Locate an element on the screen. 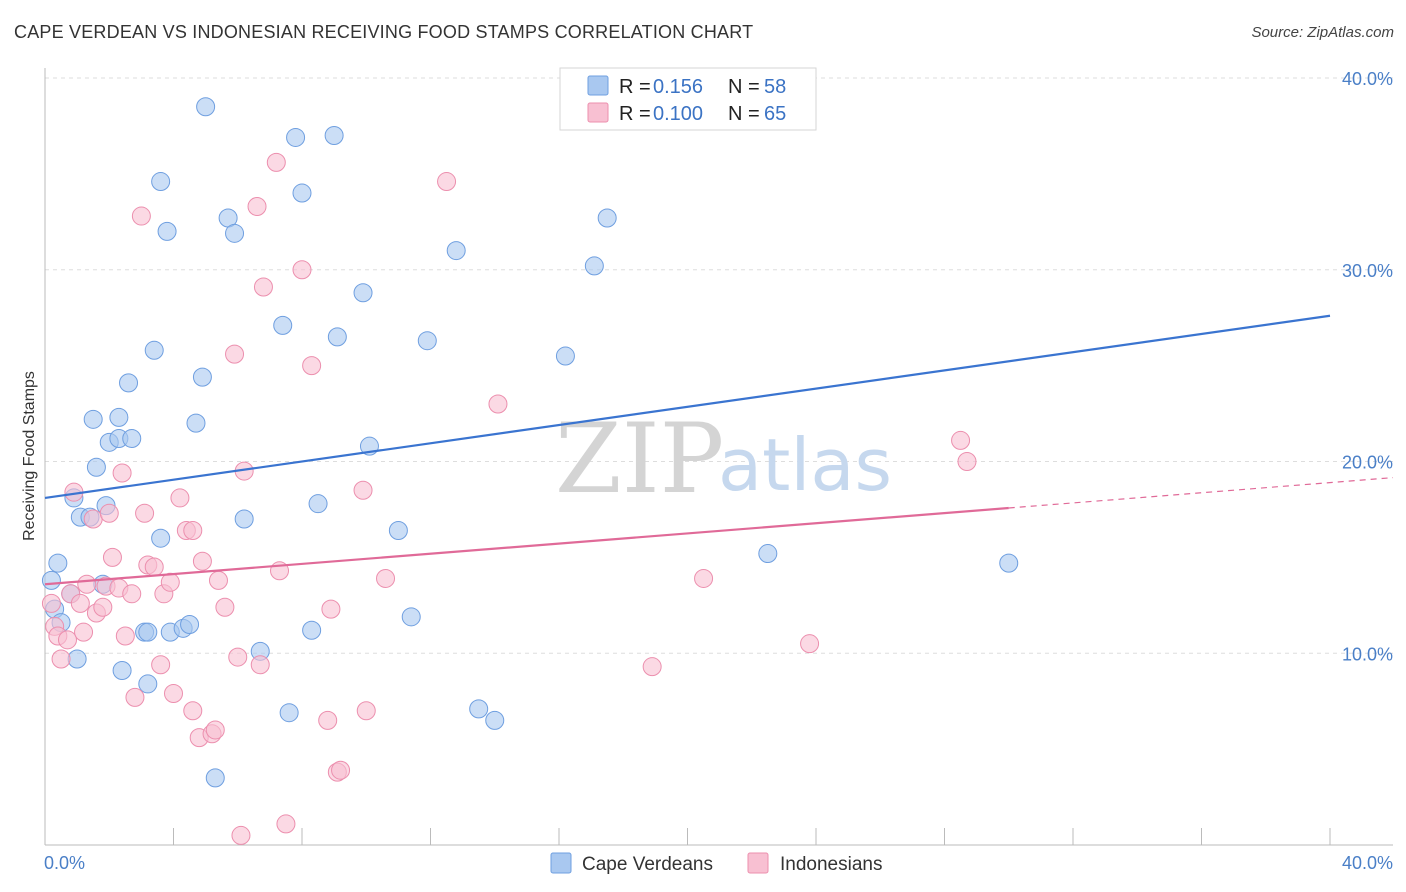 The width and height of the screenshot is (1406, 892). trend-line-indonesians is located at coordinates (526, 546).